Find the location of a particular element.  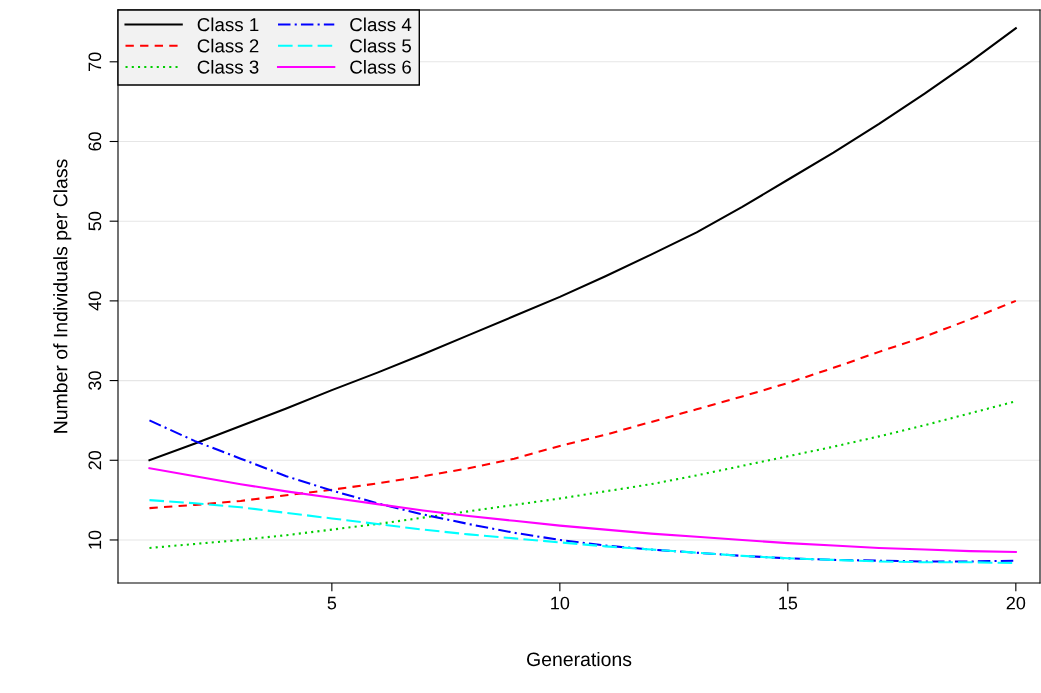

legend-label: Class 1 is located at coordinates (228, 24).